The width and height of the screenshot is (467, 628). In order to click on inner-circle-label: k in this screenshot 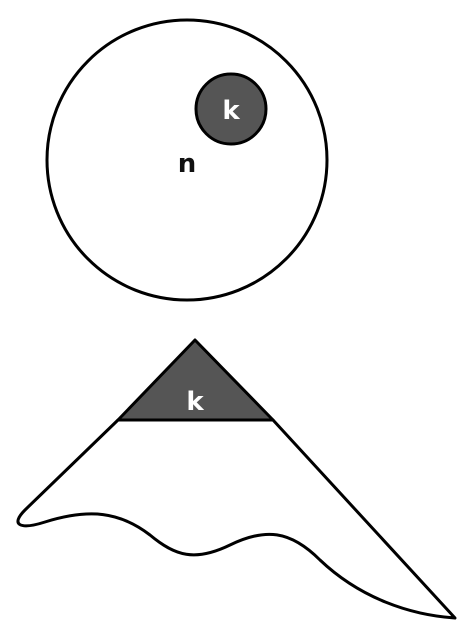, I will do `click(231, 111)`.